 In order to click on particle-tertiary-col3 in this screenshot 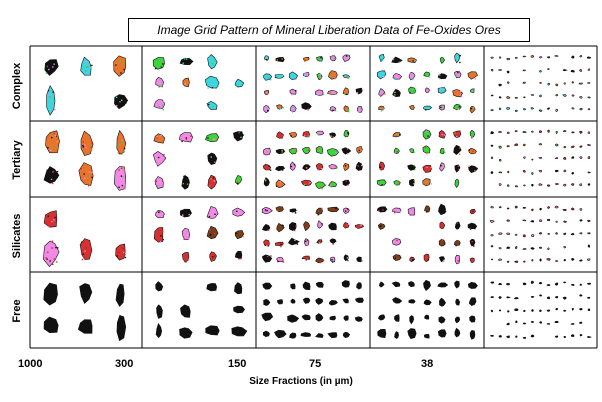, I will do `click(381, 183)`.